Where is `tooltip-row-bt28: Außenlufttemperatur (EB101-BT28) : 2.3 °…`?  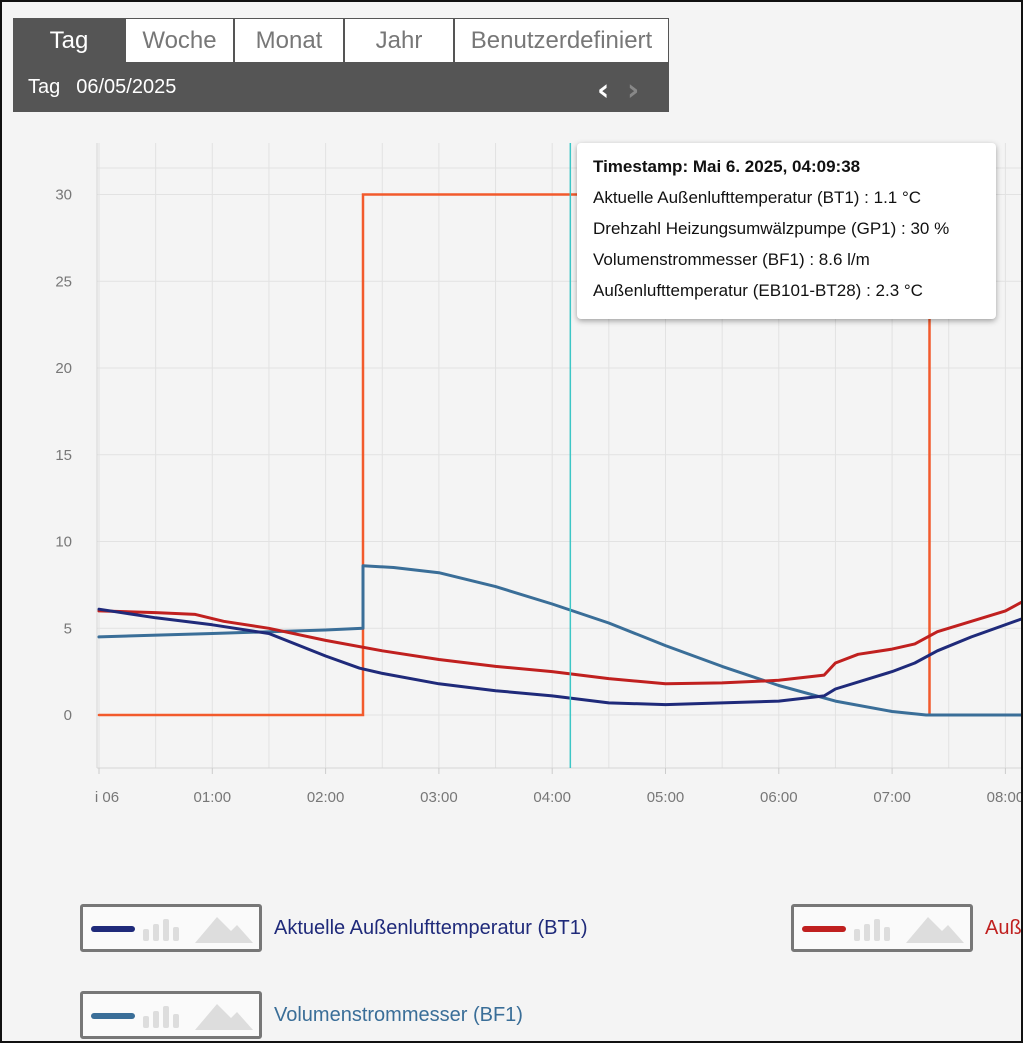 tooltip-row-bt28: Außenlufttemperatur (EB101-BT28) : 2.3 °… is located at coordinates (758, 290).